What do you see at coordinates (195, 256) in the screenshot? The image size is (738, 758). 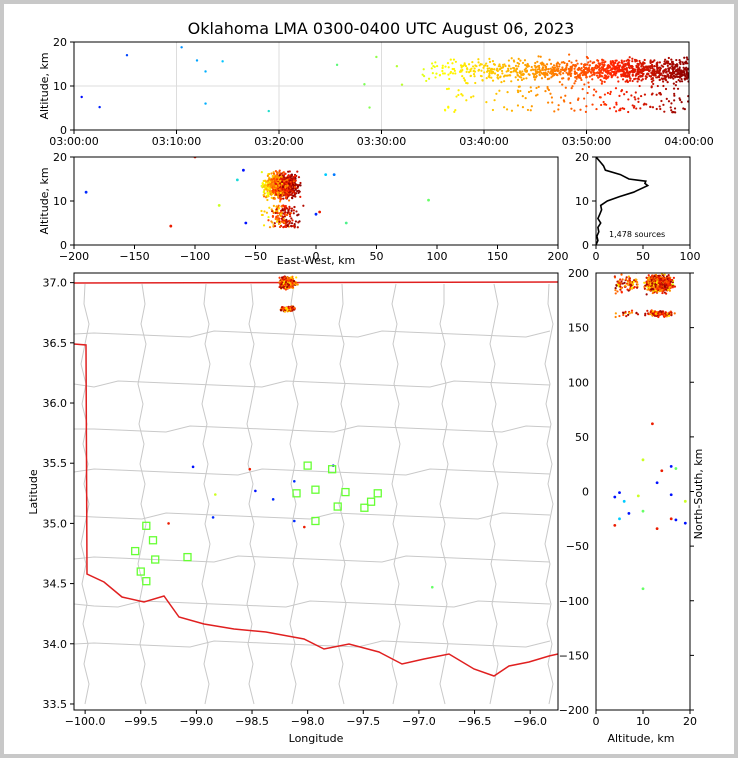 I see `east-west-tick-label: −100` at bounding box center [195, 256].